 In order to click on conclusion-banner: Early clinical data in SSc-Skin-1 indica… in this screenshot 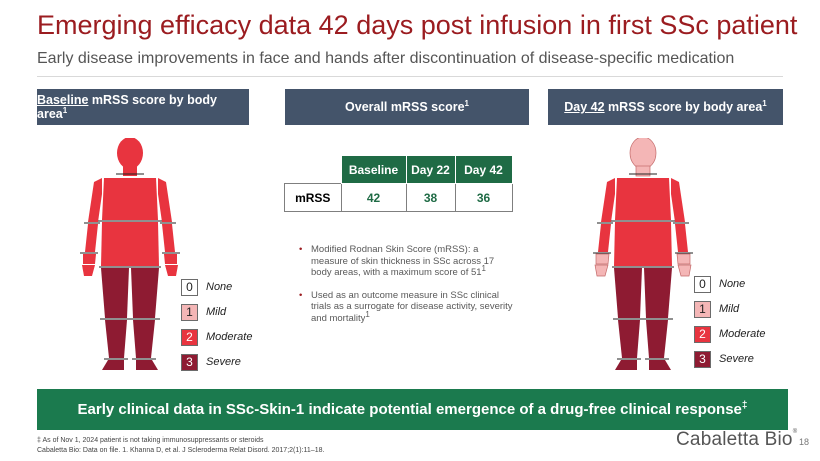, I will do `click(412, 409)`.